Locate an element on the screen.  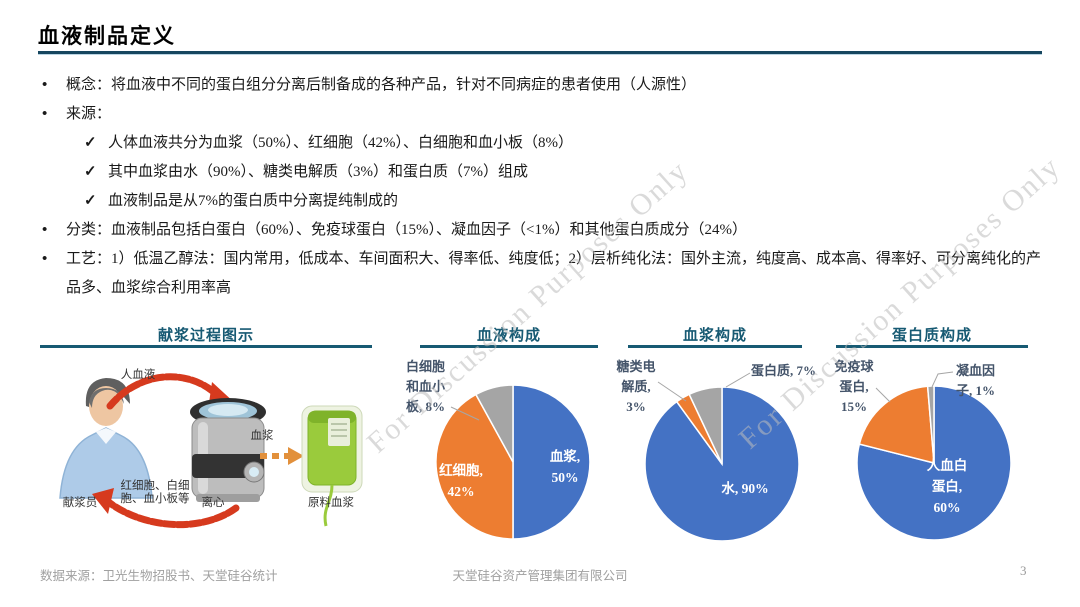
pie-chart-protein-composition is located at coordinates (934, 463).